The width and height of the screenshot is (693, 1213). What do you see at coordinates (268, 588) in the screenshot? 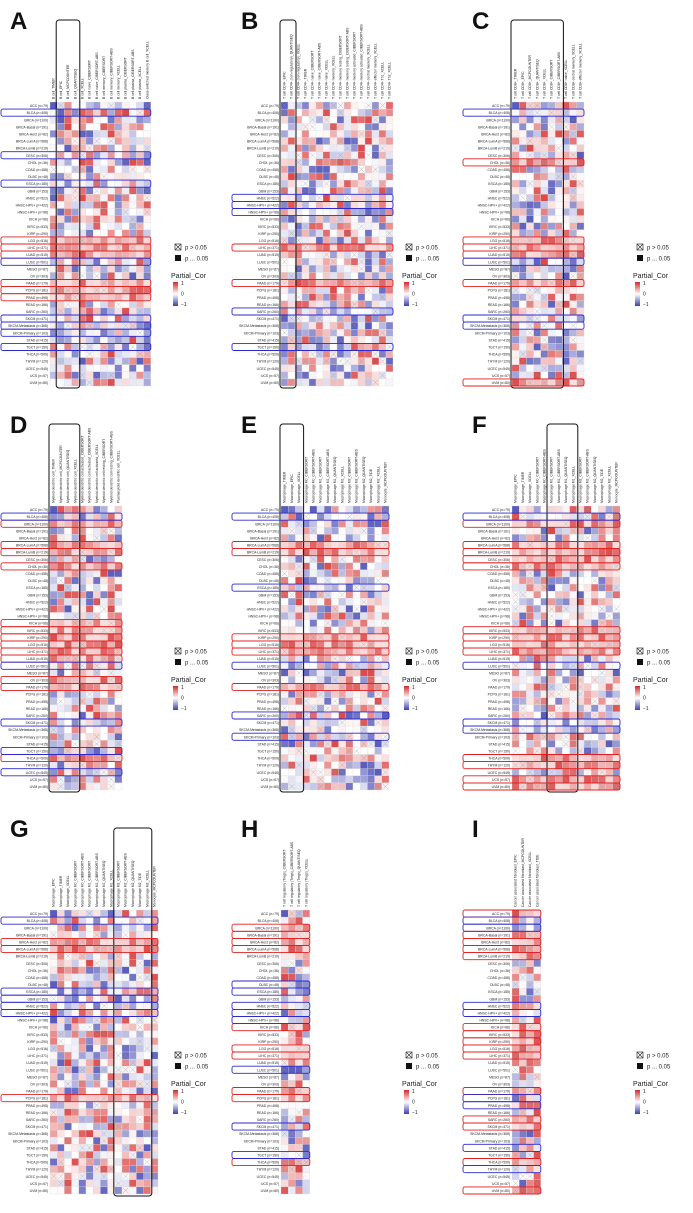
I see `row-label: ESCA (n=185)` at bounding box center [268, 588].